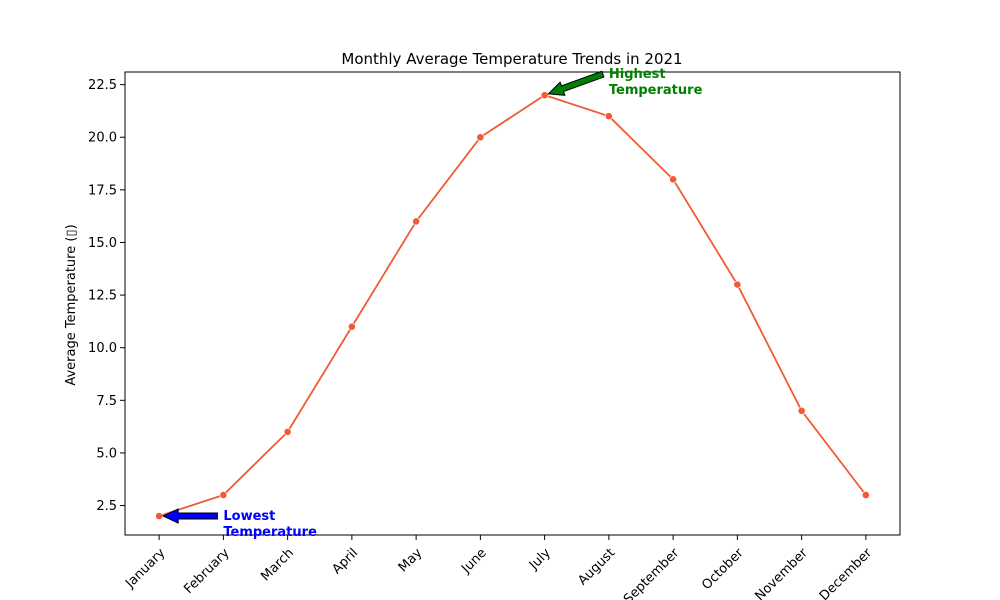 This screenshot has height=600, width=1000. What do you see at coordinates (102, 243) in the screenshot?
I see `y-tick-label: 15.0` at bounding box center [102, 243].